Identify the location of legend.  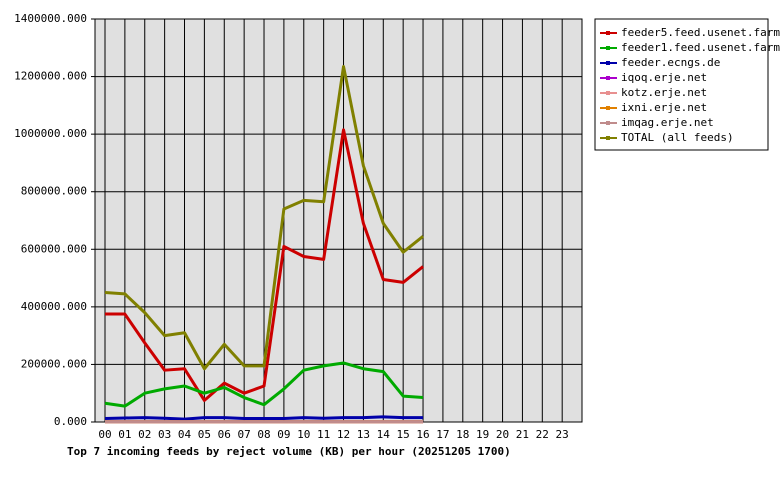
(681, 84).